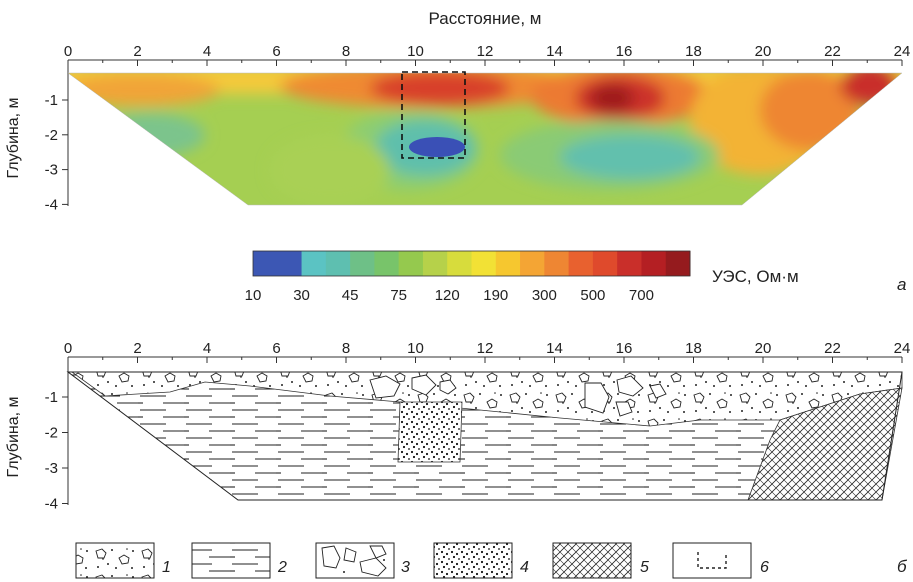  I want to click on pit-fill, so click(430, 432).